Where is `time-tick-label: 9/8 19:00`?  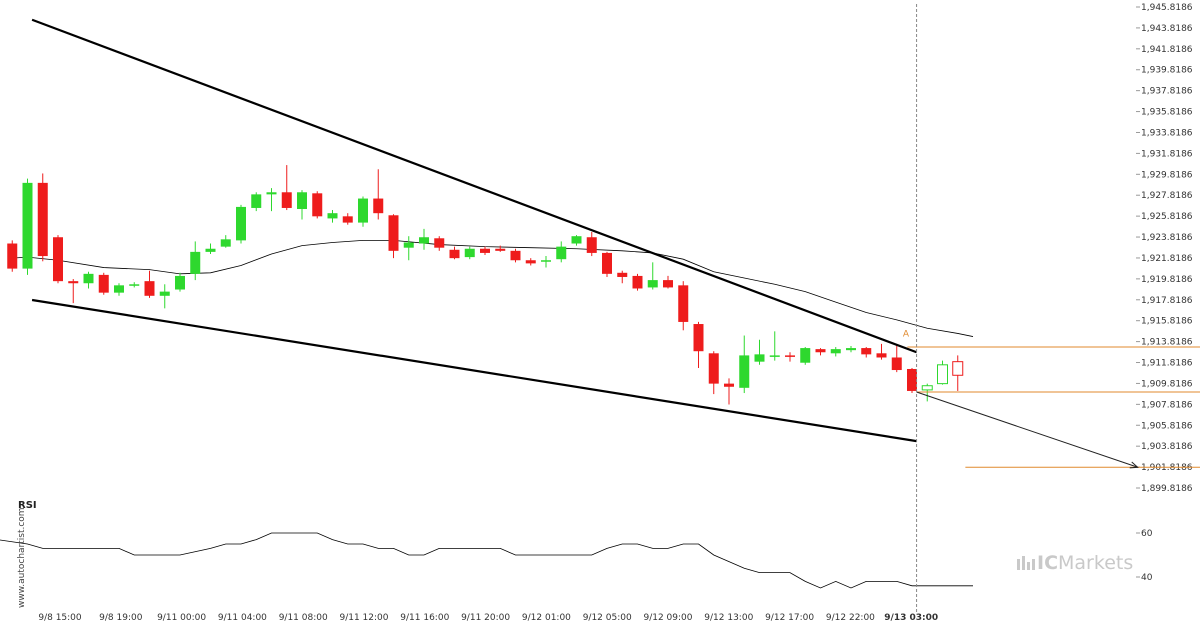
time-tick-label: 9/8 19:00 is located at coordinates (121, 618).